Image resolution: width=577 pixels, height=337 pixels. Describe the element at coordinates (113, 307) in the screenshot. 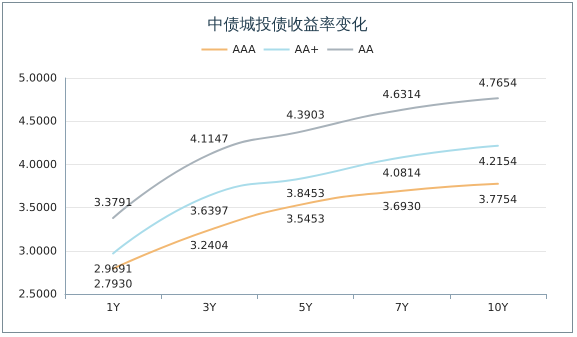

I see `x-tick-label: 1Y` at that location.